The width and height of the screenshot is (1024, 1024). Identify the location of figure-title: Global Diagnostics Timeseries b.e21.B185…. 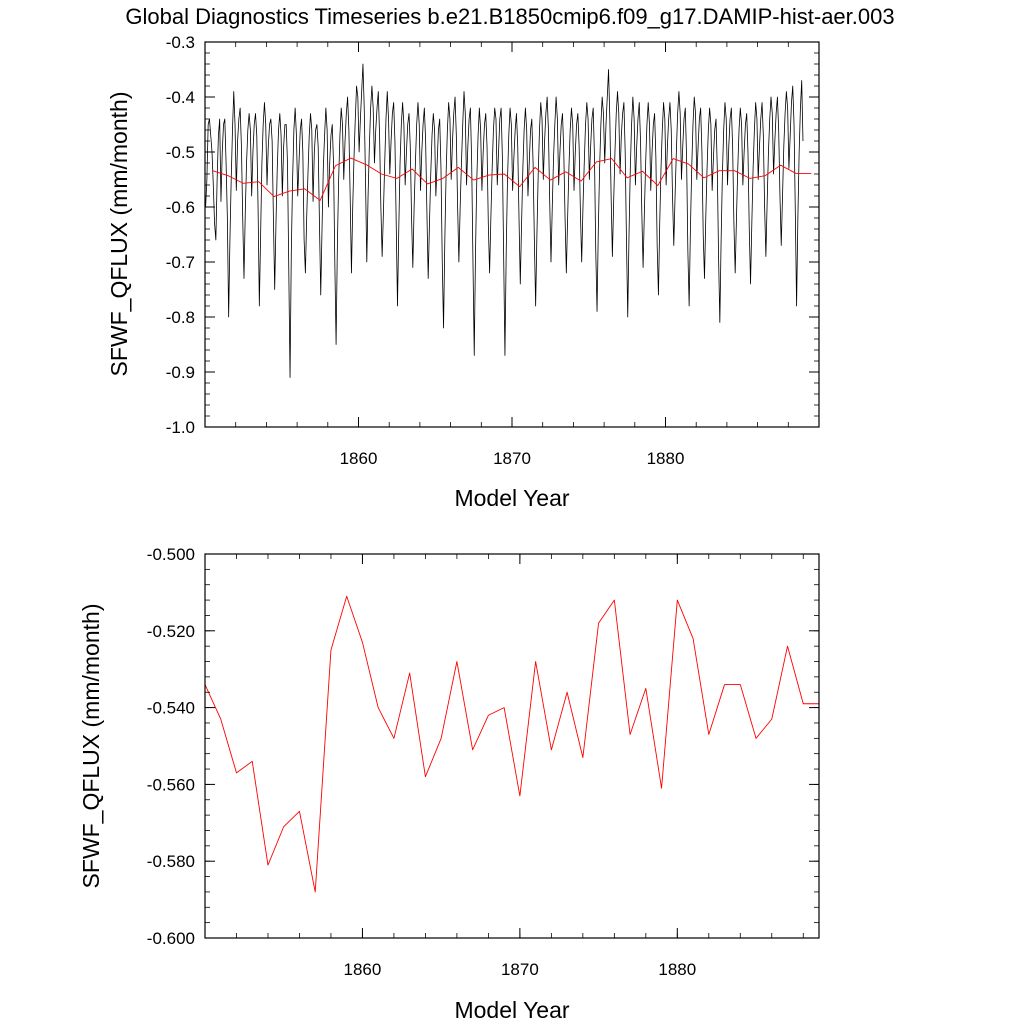
(509, 16).